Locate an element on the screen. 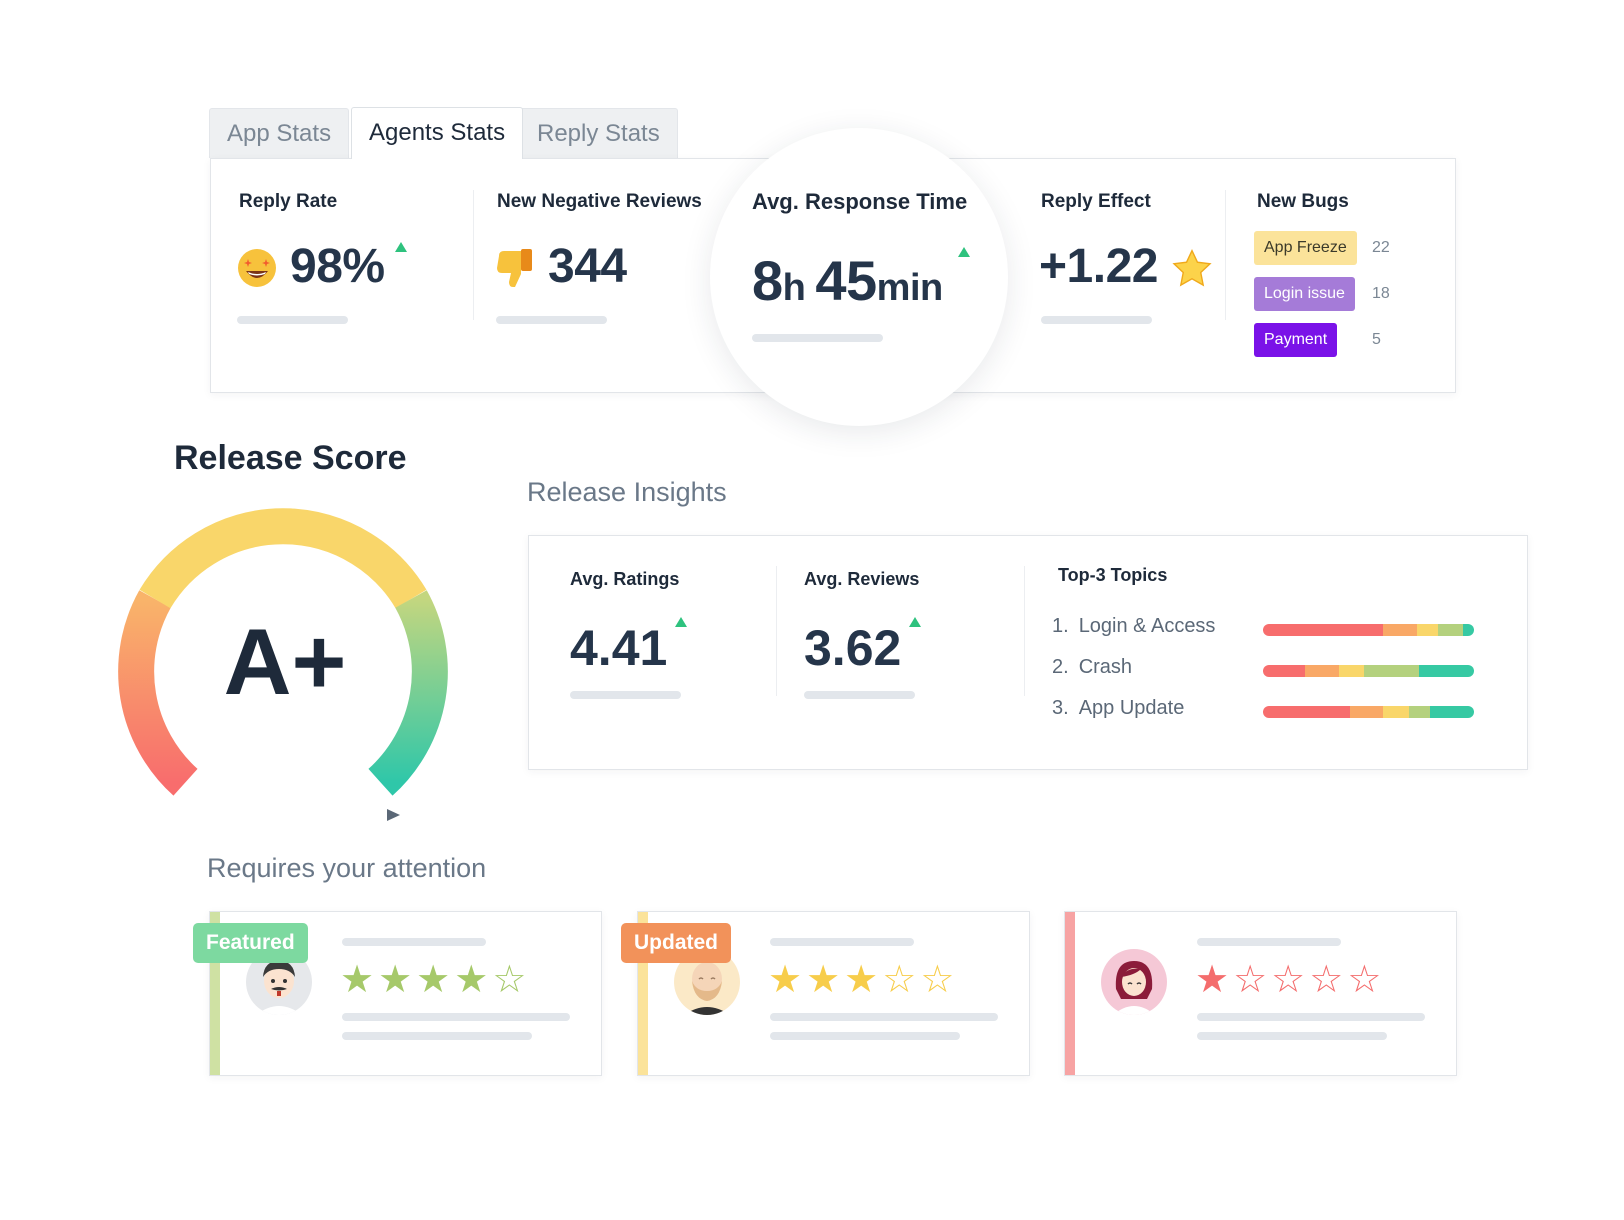 Image resolution: width=1624 pixels, height=1220 pixels. review-card: ★★★☆☆ is located at coordinates (833, 993).